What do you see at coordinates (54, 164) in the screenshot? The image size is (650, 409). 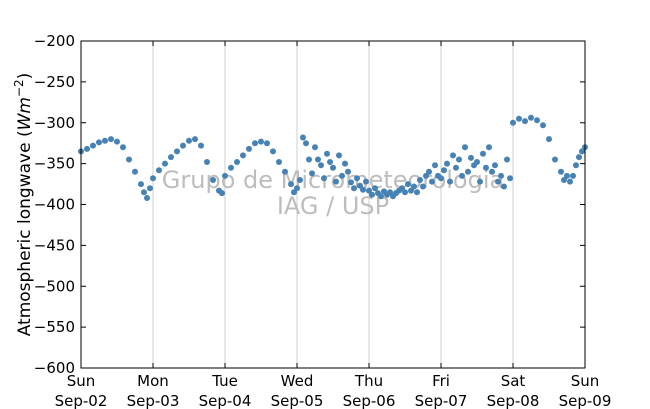 I see `y-tick-label: −350` at bounding box center [54, 164].